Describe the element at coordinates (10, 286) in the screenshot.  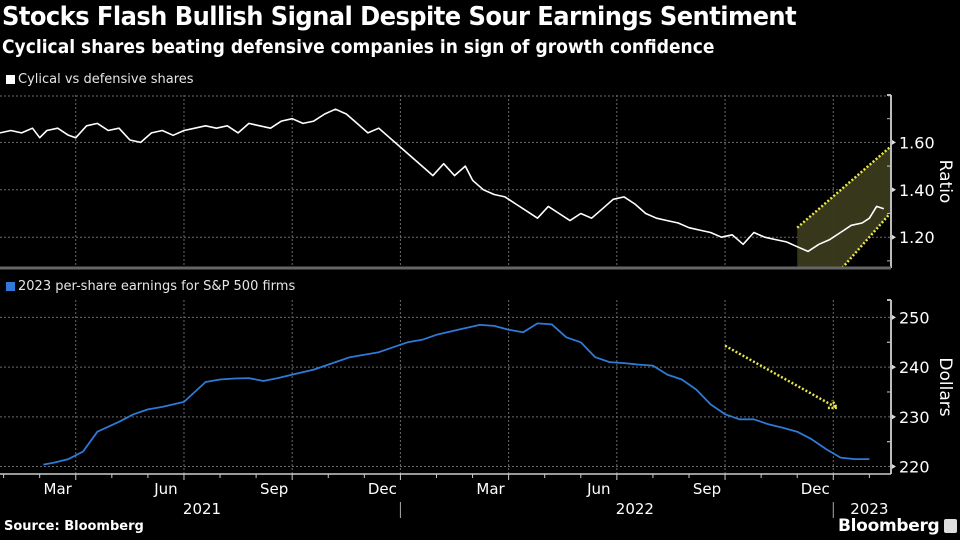
I see `legend-swatch-eps` at that location.